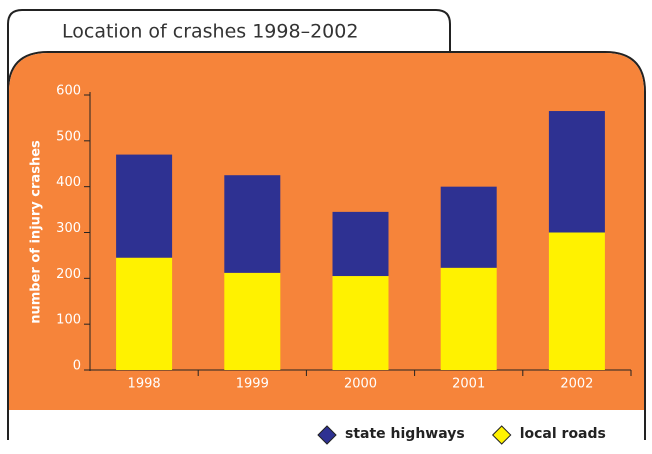 Image resolution: width=652 pixels, height=454 pixels. What do you see at coordinates (36, 232) in the screenshot?
I see `y-axis-label: number of injury crashes` at bounding box center [36, 232].